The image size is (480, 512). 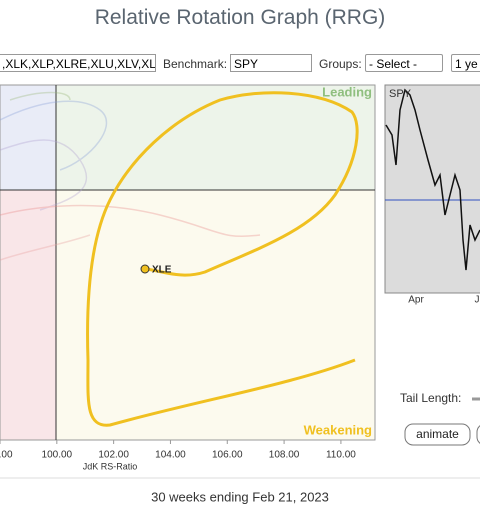 I want to click on symbols-input: ,XLK,XLP,XLRE,XLU,XLV,XL, so click(x=78, y=63).